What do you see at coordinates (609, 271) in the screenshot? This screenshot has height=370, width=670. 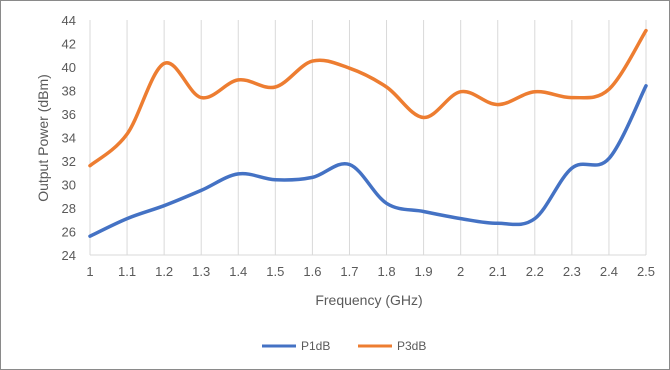 I see `x-tick-label: 2.4` at bounding box center [609, 271].